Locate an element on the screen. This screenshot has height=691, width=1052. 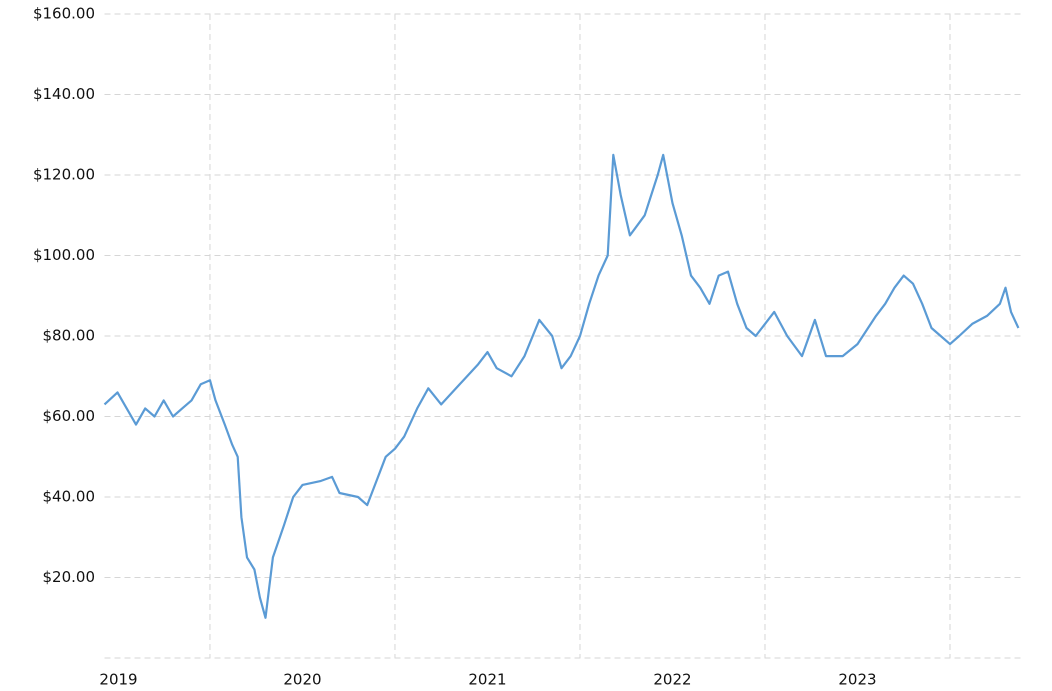
y-tick-label: $60.00 is located at coordinates (69, 416).